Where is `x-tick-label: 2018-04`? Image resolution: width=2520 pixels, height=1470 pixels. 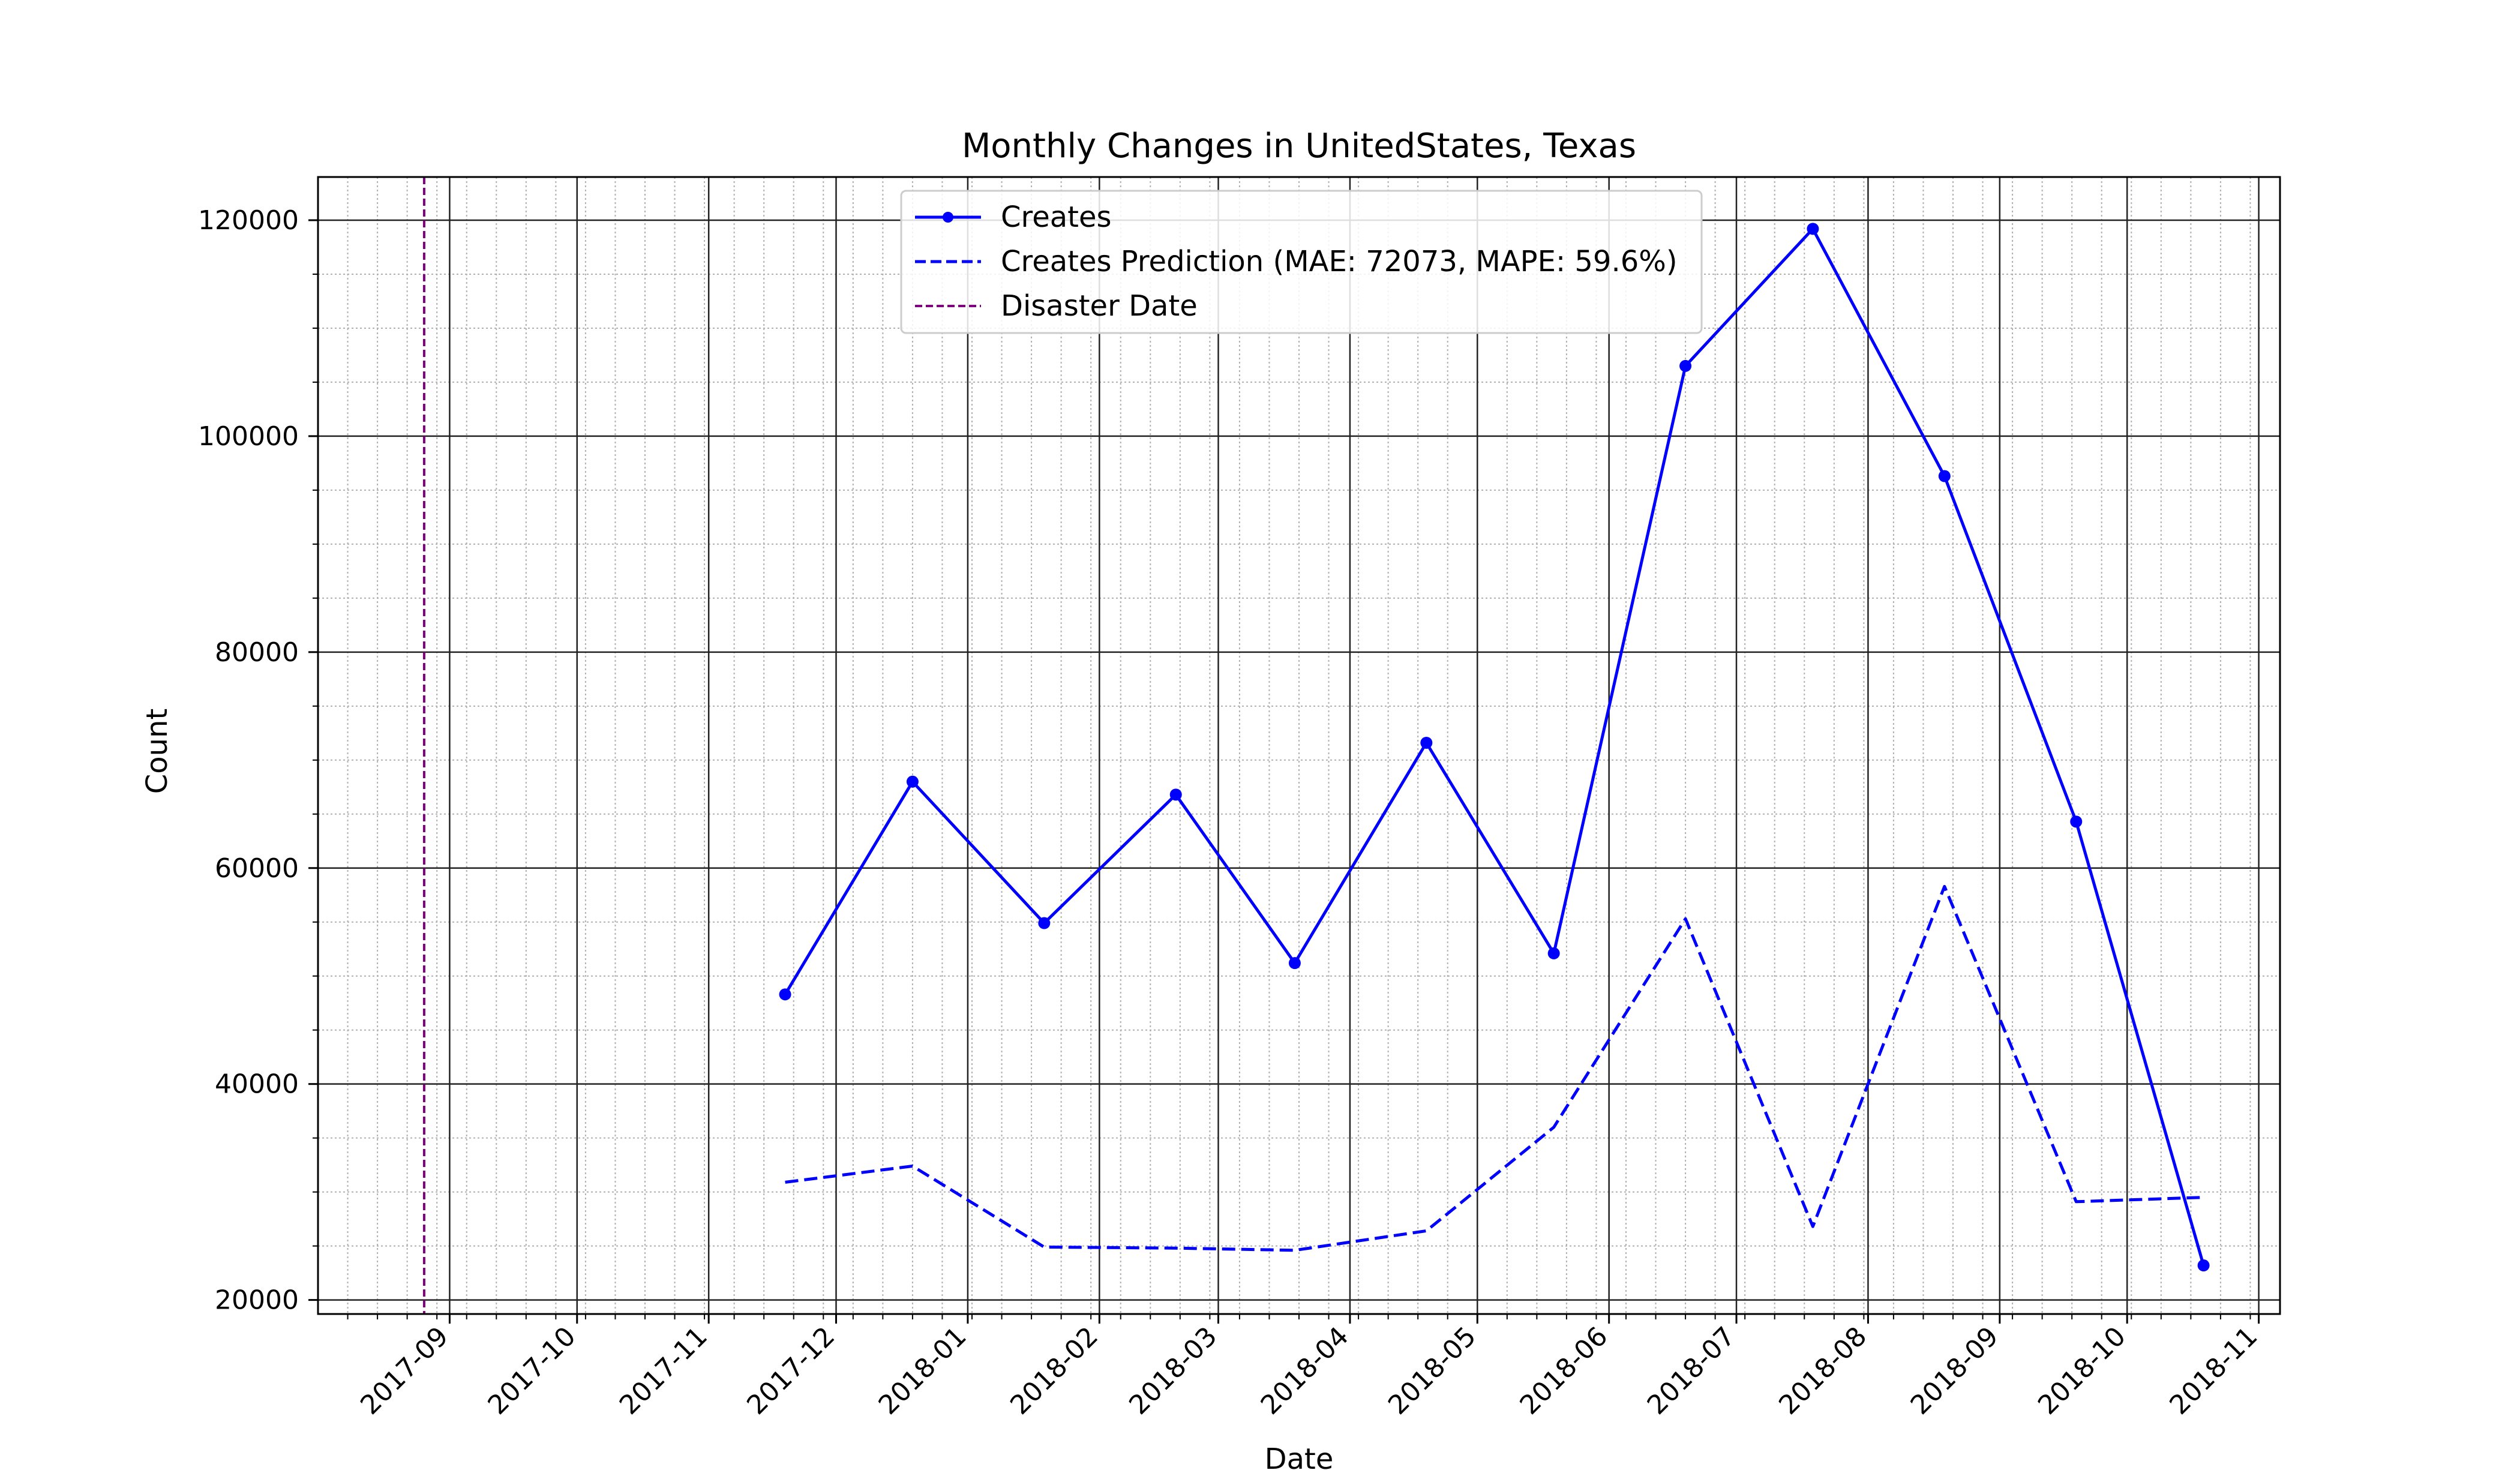 x-tick-label: 2018-04 is located at coordinates (1305, 1371).